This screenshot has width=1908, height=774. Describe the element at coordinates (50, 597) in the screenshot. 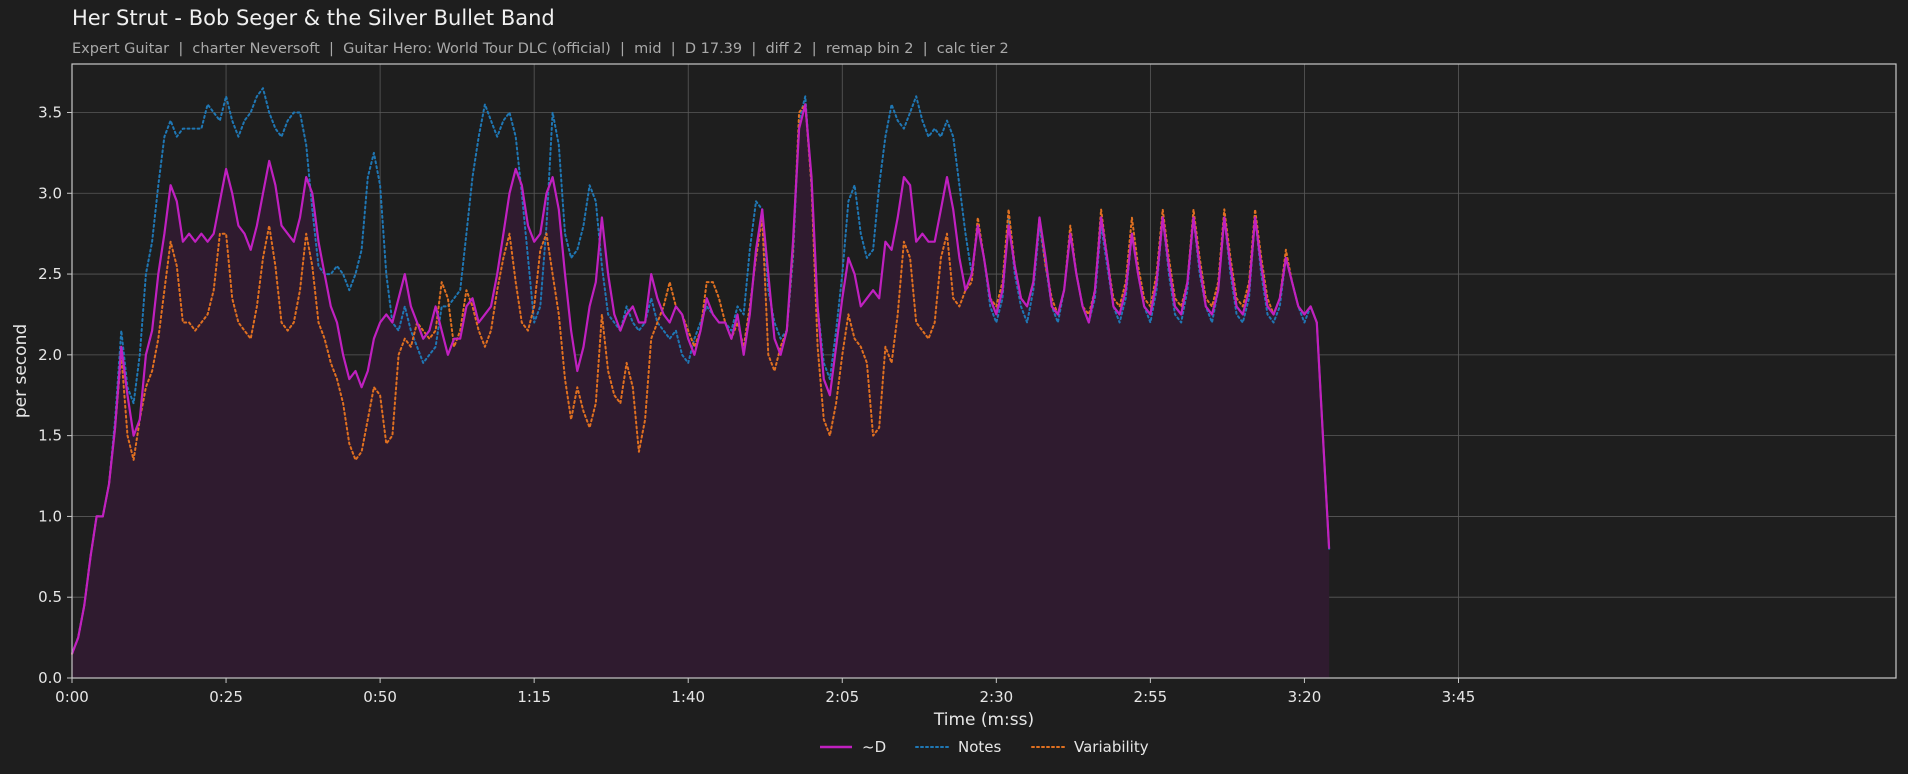

I see `y-tick-label: 0.5` at that location.